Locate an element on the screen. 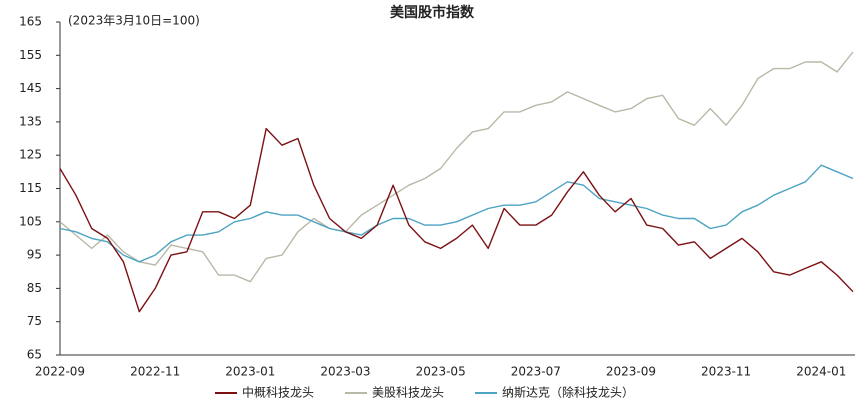 This screenshot has height=413, width=865. y-tick-label: 65 is located at coordinates (34, 355).